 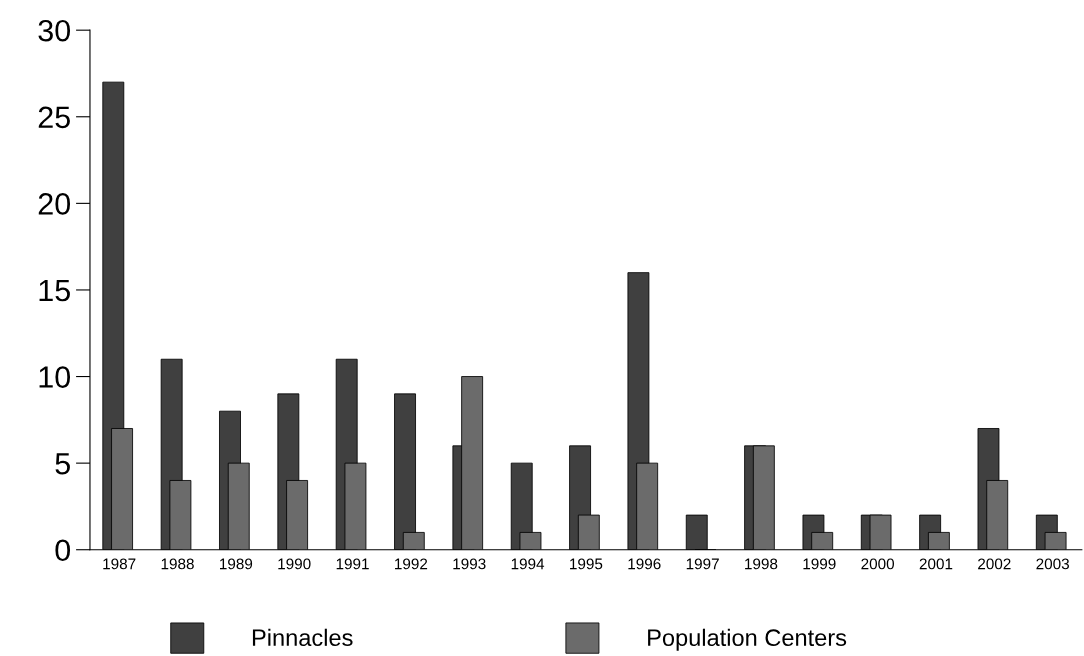 I want to click on x-tick-label: 2000, so click(x=878, y=564).